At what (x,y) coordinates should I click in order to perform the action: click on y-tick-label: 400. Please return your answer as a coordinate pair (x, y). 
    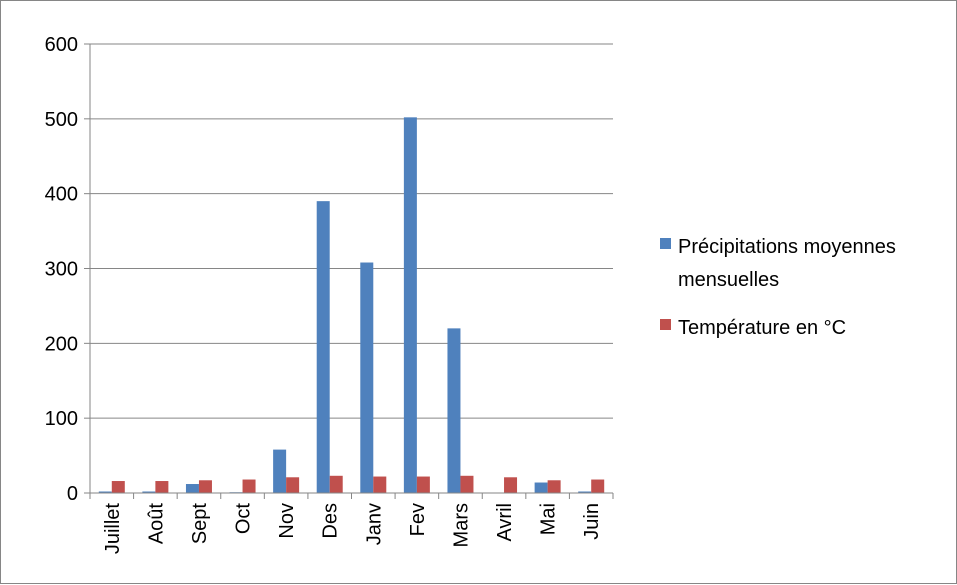
    Looking at the image, I should click on (61, 195).